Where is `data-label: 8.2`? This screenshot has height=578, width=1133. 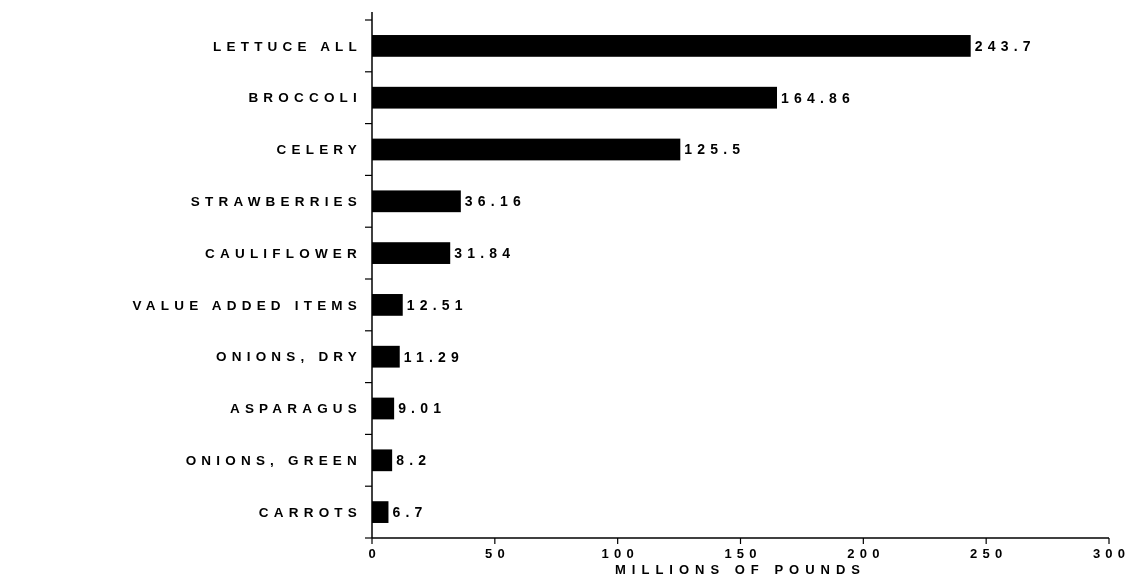 data-label: 8.2 is located at coordinates (414, 460).